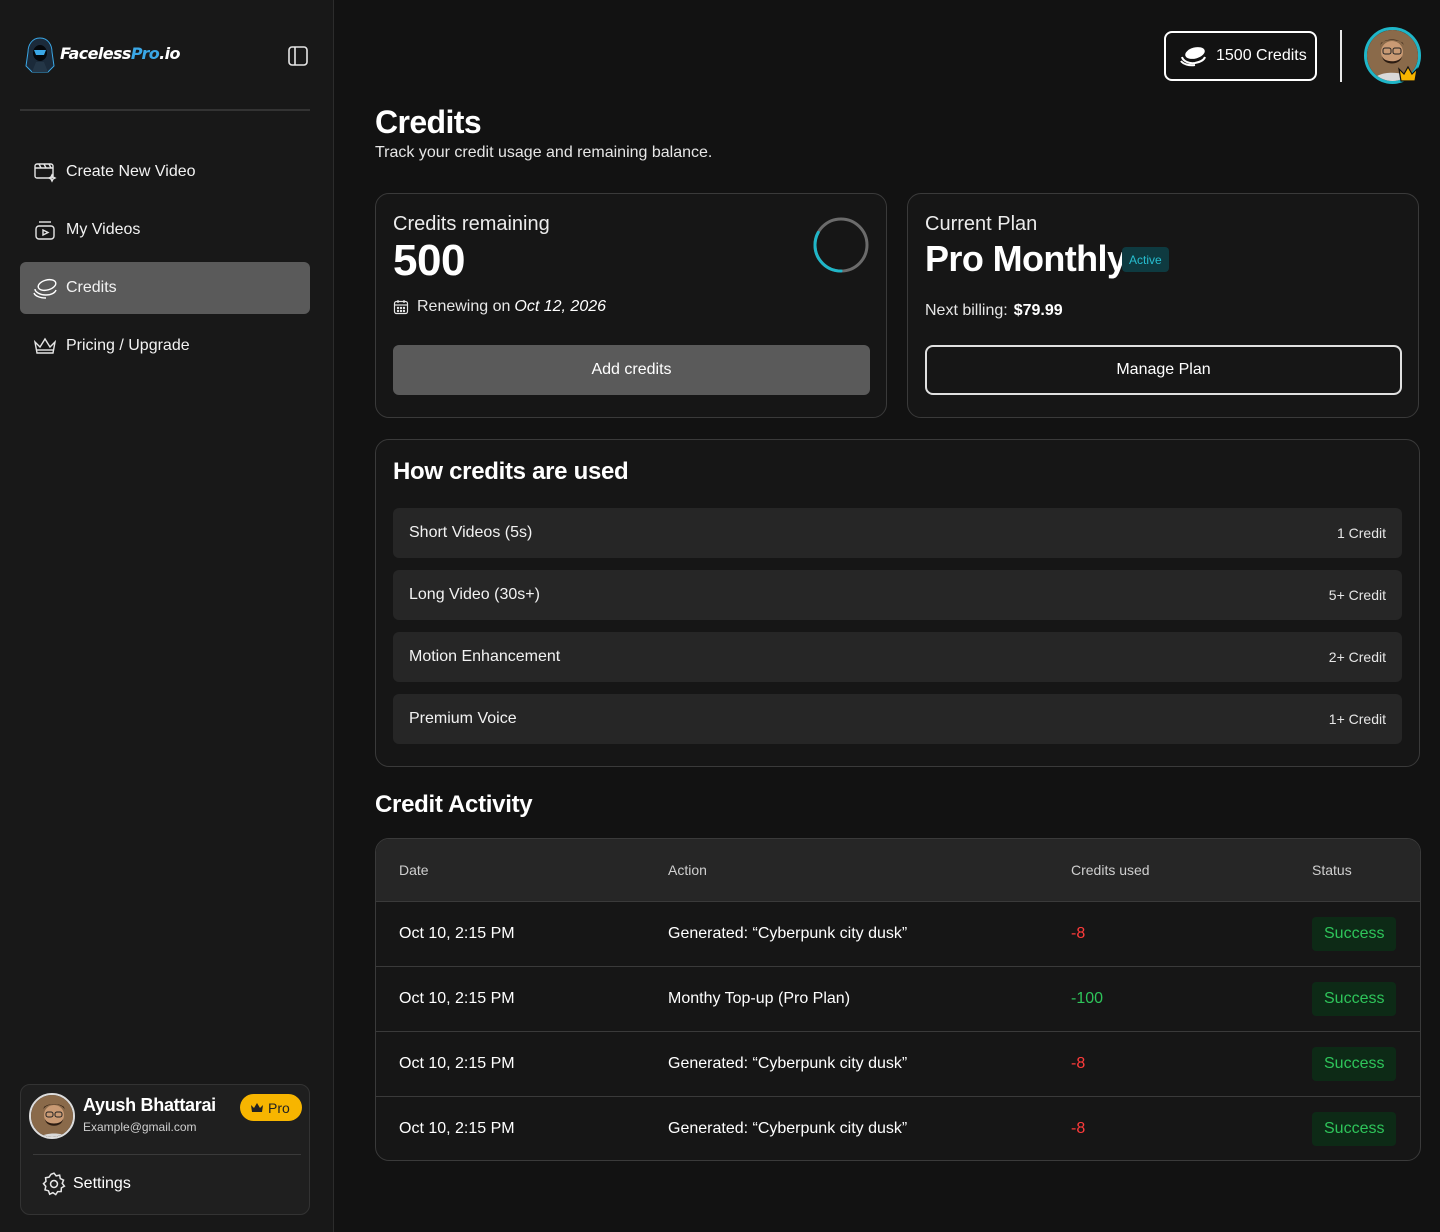 This screenshot has width=1440, height=1232. I want to click on renewal-date: Oct 12, 2026, so click(560, 306).